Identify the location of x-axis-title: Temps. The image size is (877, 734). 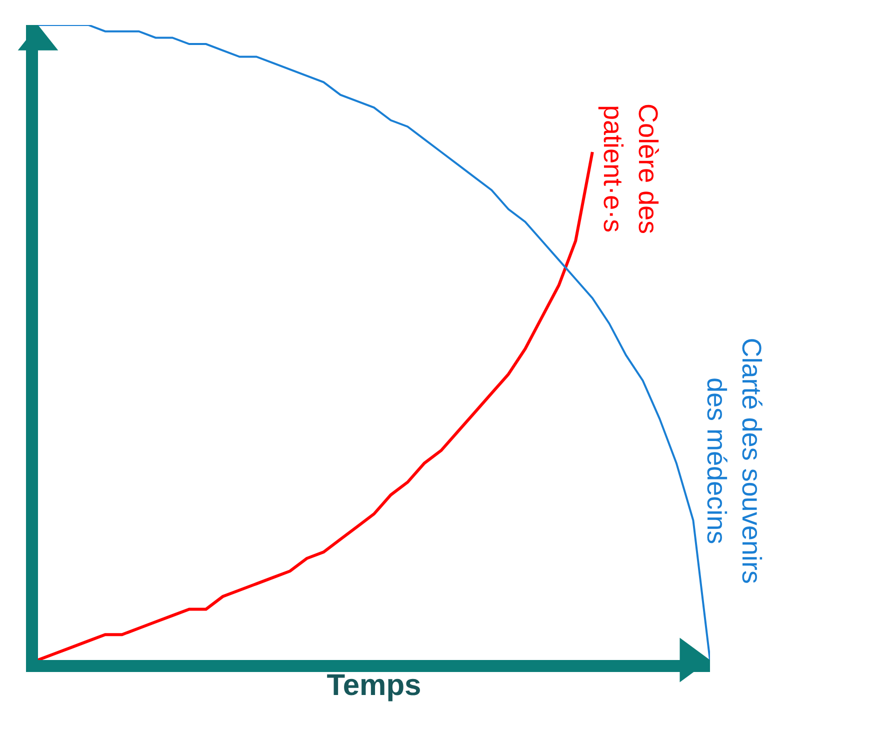
(374, 685).